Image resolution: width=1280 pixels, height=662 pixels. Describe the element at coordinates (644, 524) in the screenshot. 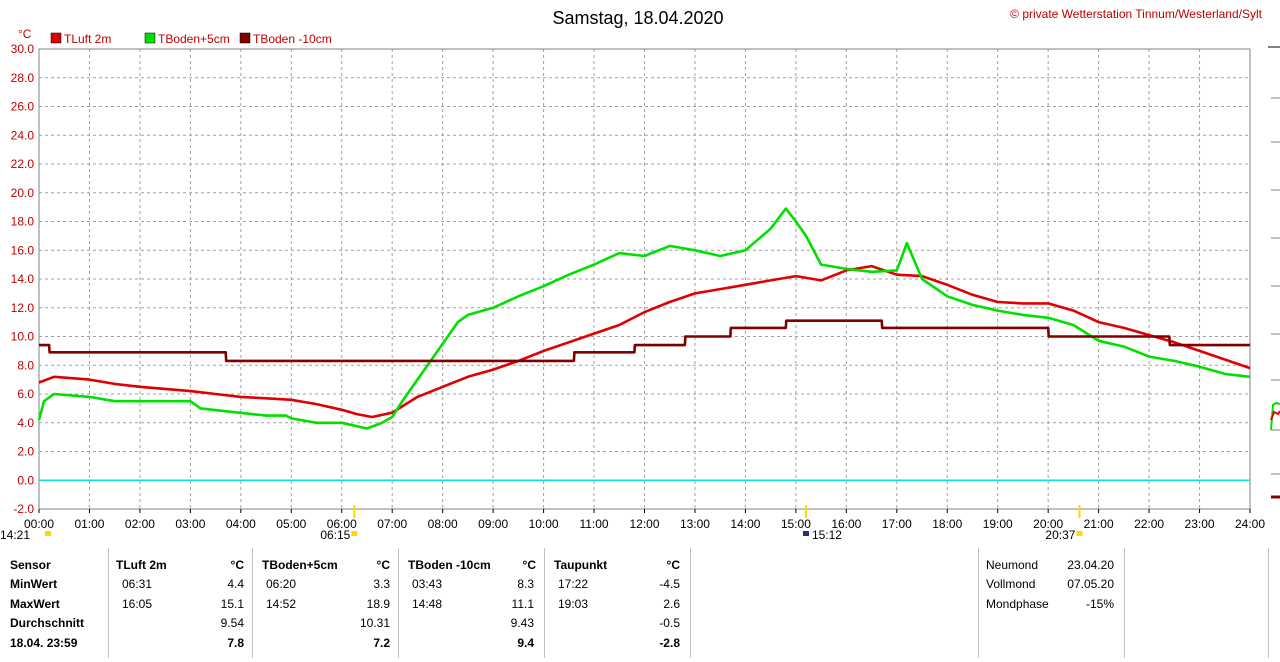

I see `x-tick-label: 12:00` at that location.